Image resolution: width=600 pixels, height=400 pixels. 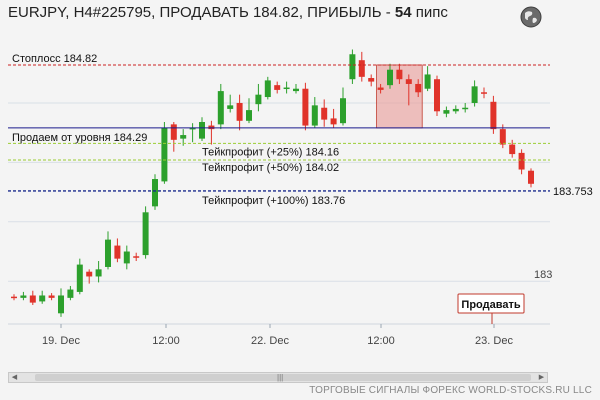 I want to click on scroll-left-icon: ◀, so click(x=14, y=377).